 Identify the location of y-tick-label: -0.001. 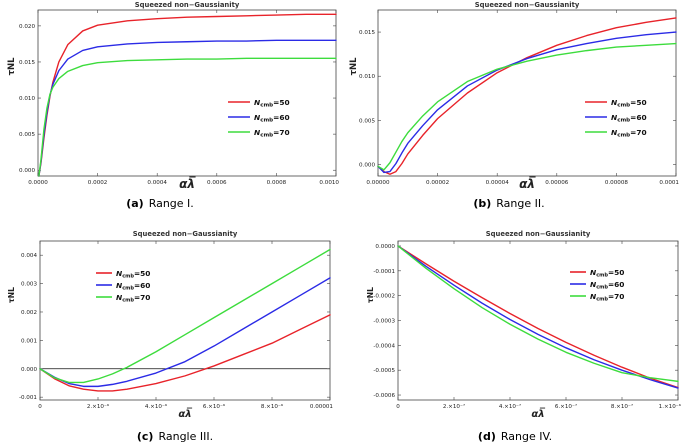
(28, 398).